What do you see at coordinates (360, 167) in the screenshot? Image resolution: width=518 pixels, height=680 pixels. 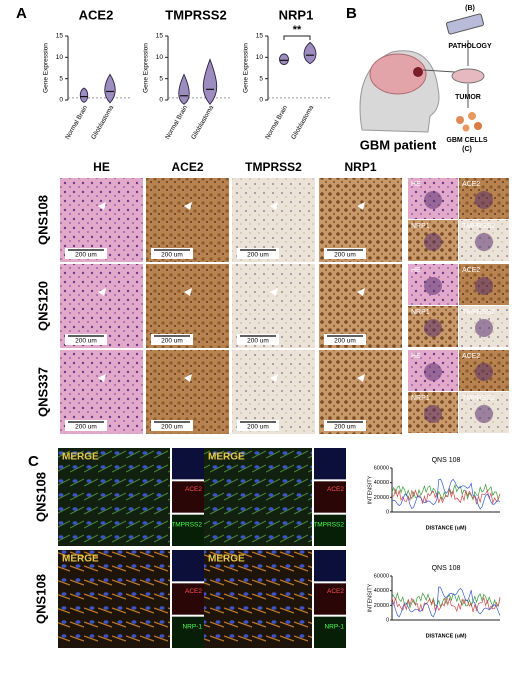 I see `column-header: NRP1` at bounding box center [360, 167].